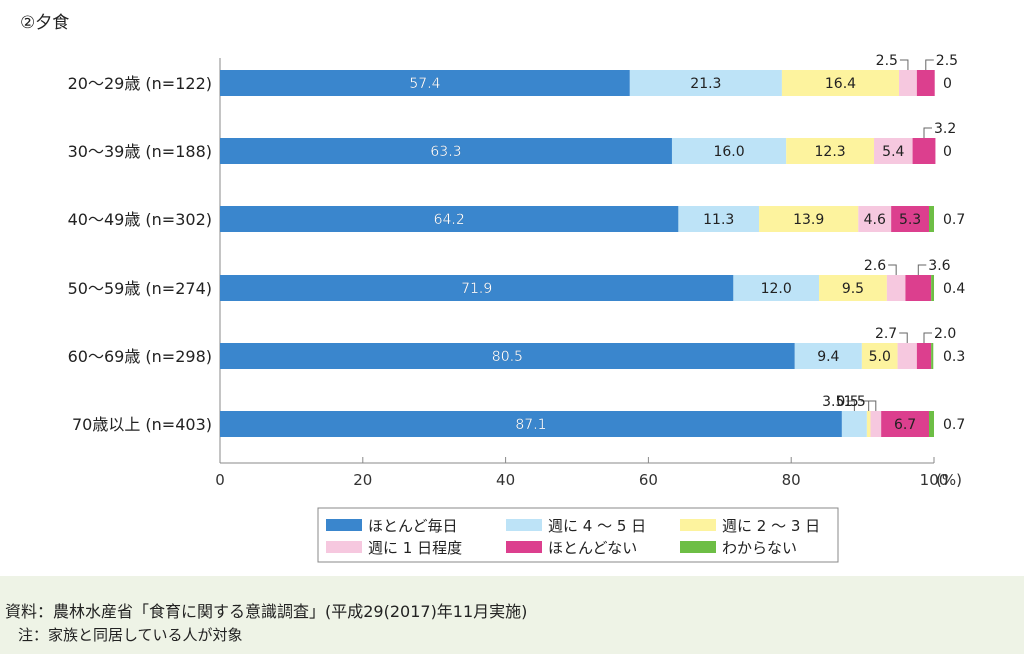 The width and height of the screenshot is (1024, 654). I want to click on value-label: 6.7, so click(905, 425).